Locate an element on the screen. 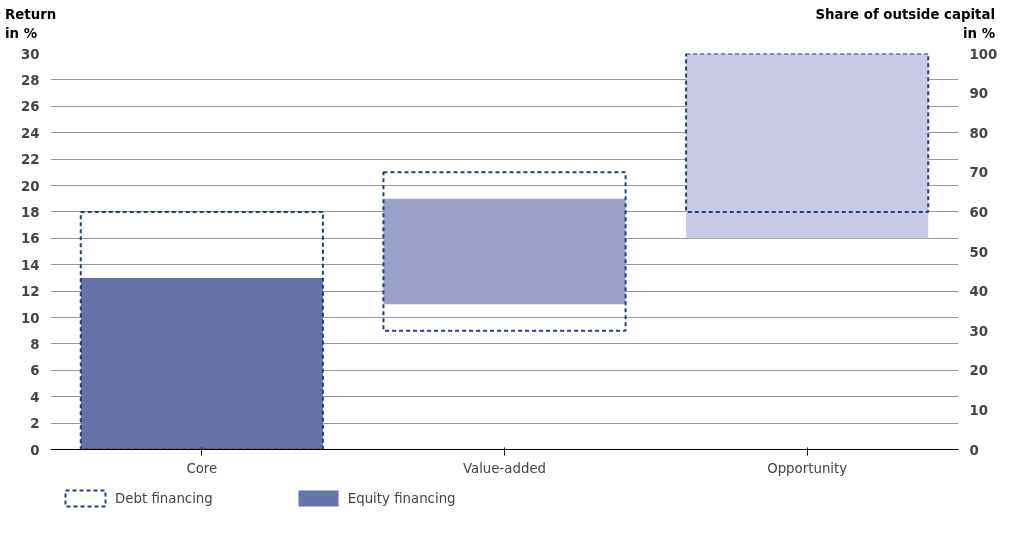 This screenshot has height=542, width=1027. y-tick-label: 24 is located at coordinates (30, 133).